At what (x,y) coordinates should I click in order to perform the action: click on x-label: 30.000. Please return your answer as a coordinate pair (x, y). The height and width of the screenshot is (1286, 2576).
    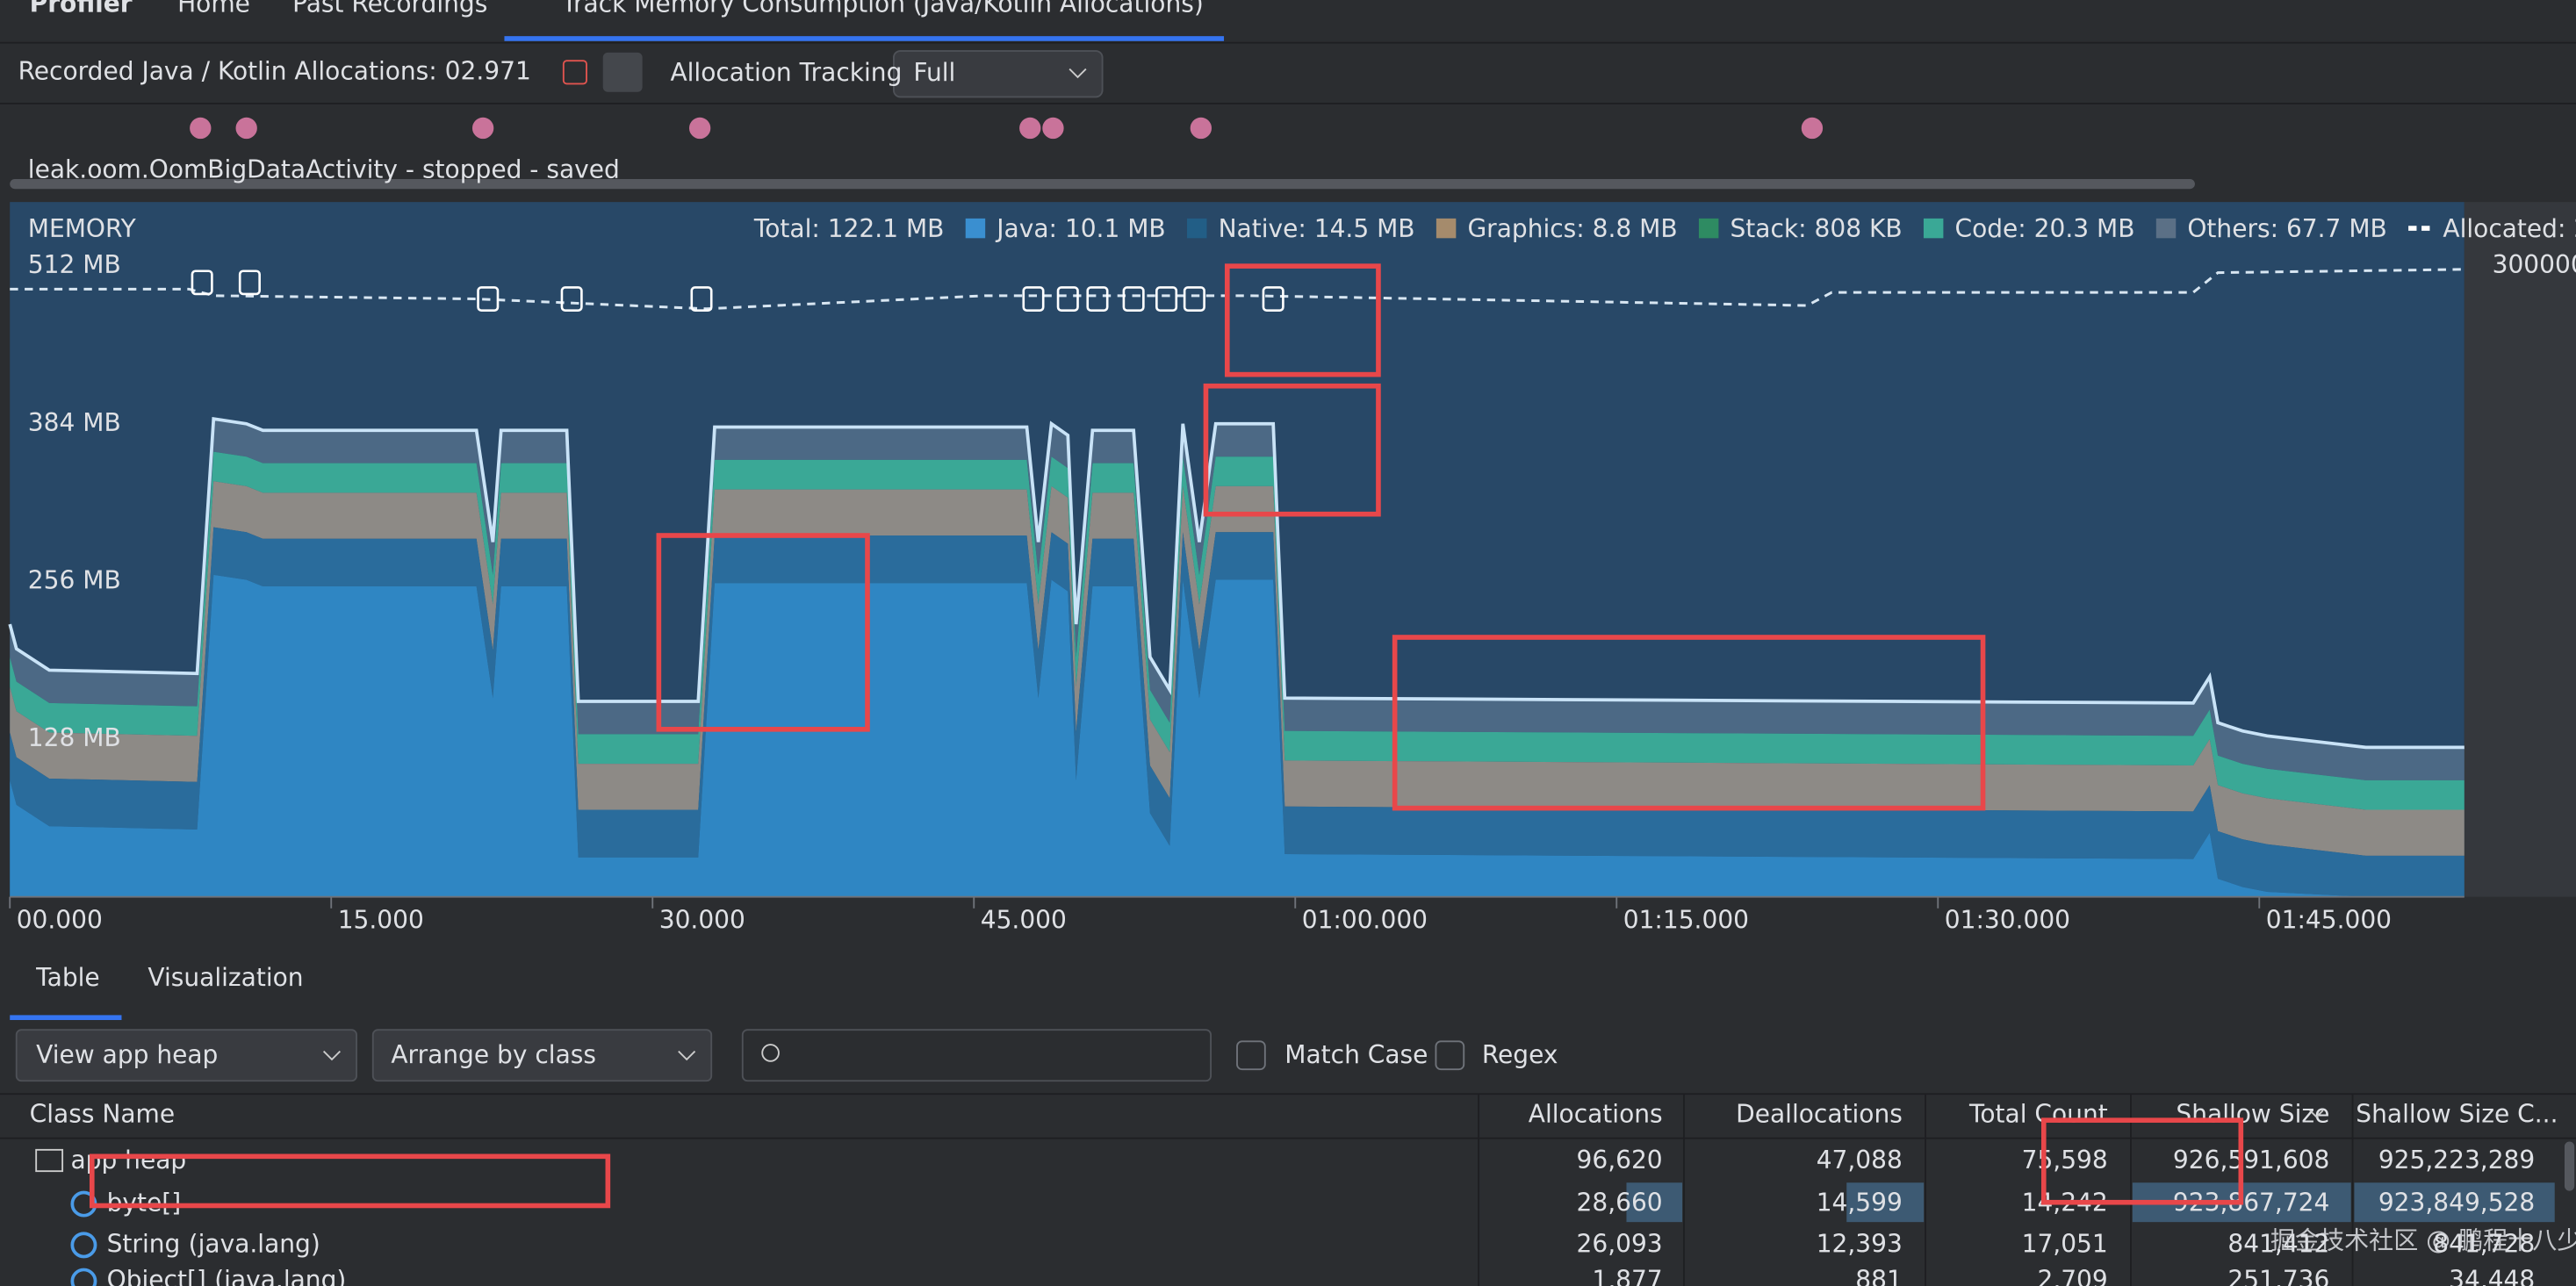
    Looking at the image, I should click on (702, 920).